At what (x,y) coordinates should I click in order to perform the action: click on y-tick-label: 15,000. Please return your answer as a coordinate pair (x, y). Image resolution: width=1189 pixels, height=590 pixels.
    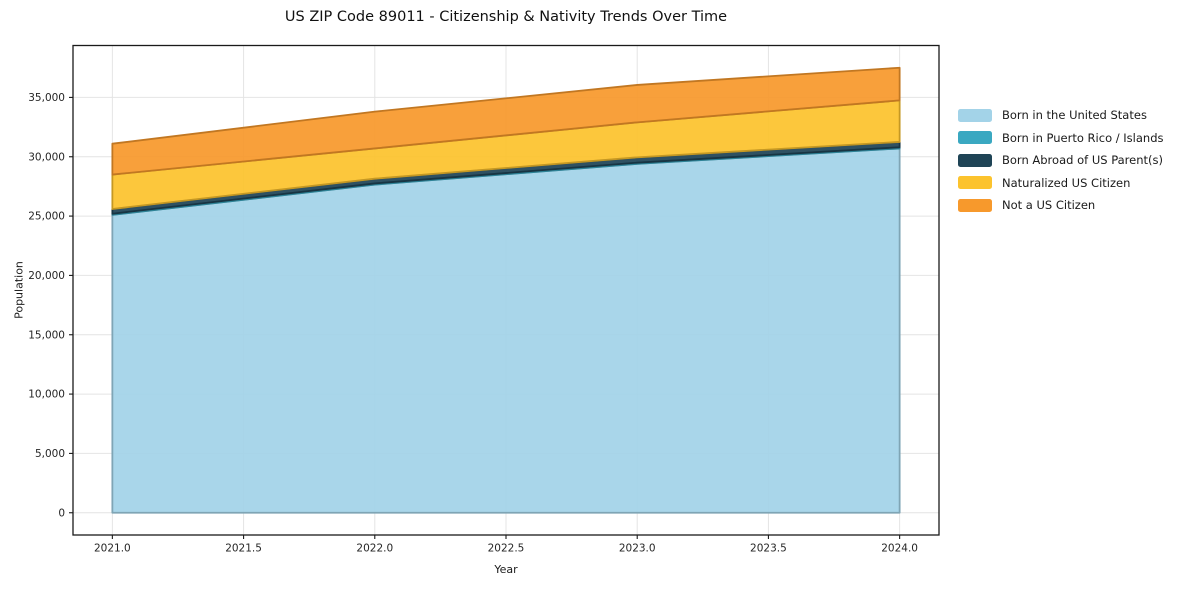
    Looking at the image, I should click on (46, 335).